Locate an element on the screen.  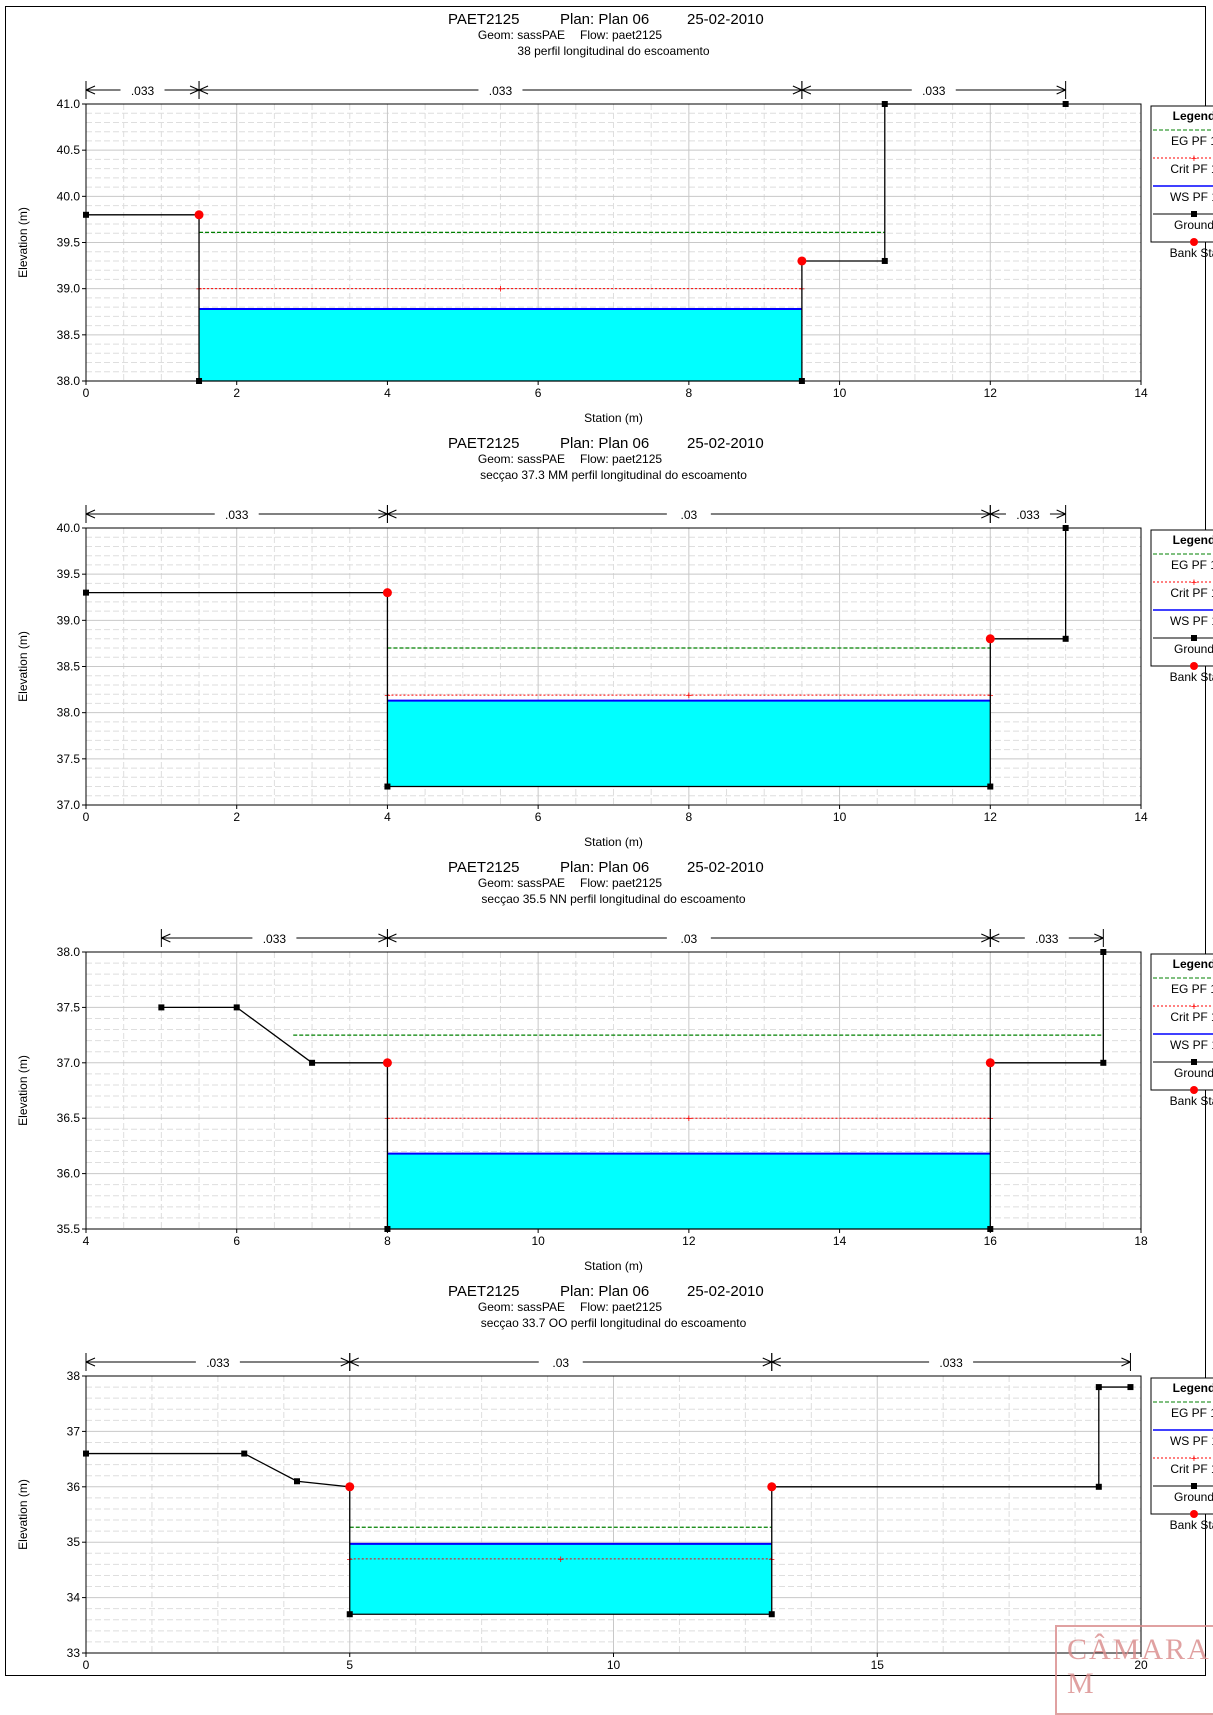
x-tick-label: 10 is located at coordinates (840, 817).